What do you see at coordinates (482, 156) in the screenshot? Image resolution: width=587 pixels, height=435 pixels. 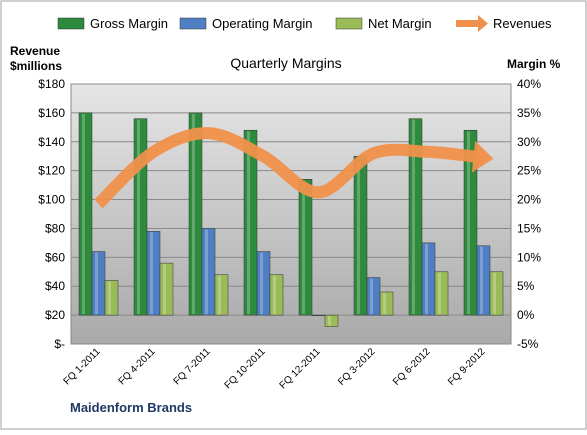 I see `revenue-arrowhead` at bounding box center [482, 156].